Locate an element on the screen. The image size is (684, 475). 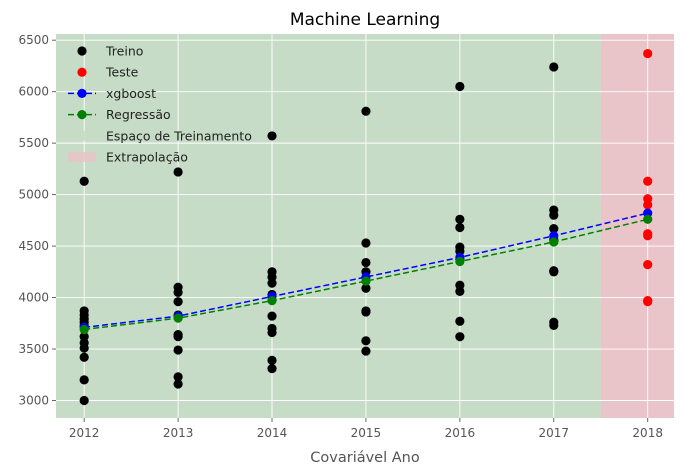
y-tick-label: 5500 is located at coordinates (33, 143).